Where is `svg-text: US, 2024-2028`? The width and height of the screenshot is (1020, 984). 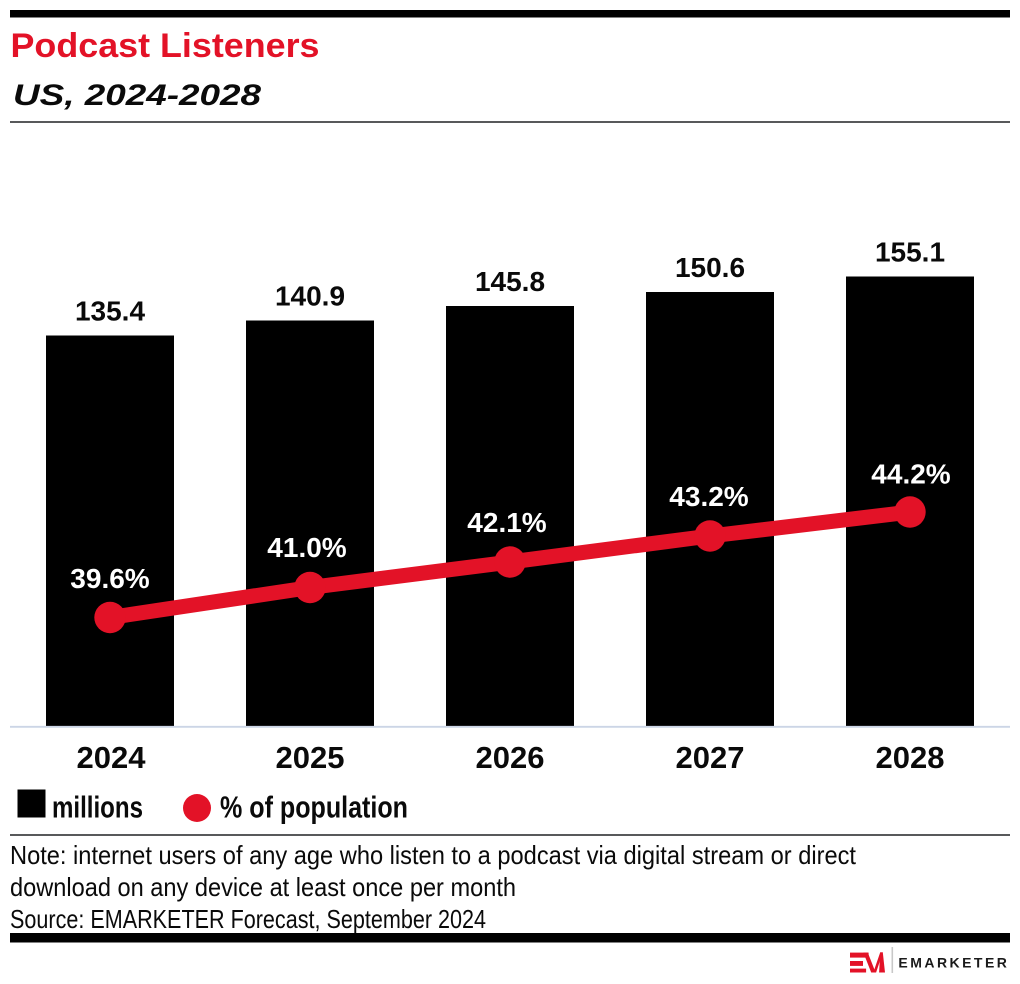 svg-text: US, 2024-2028 is located at coordinates (137, 95).